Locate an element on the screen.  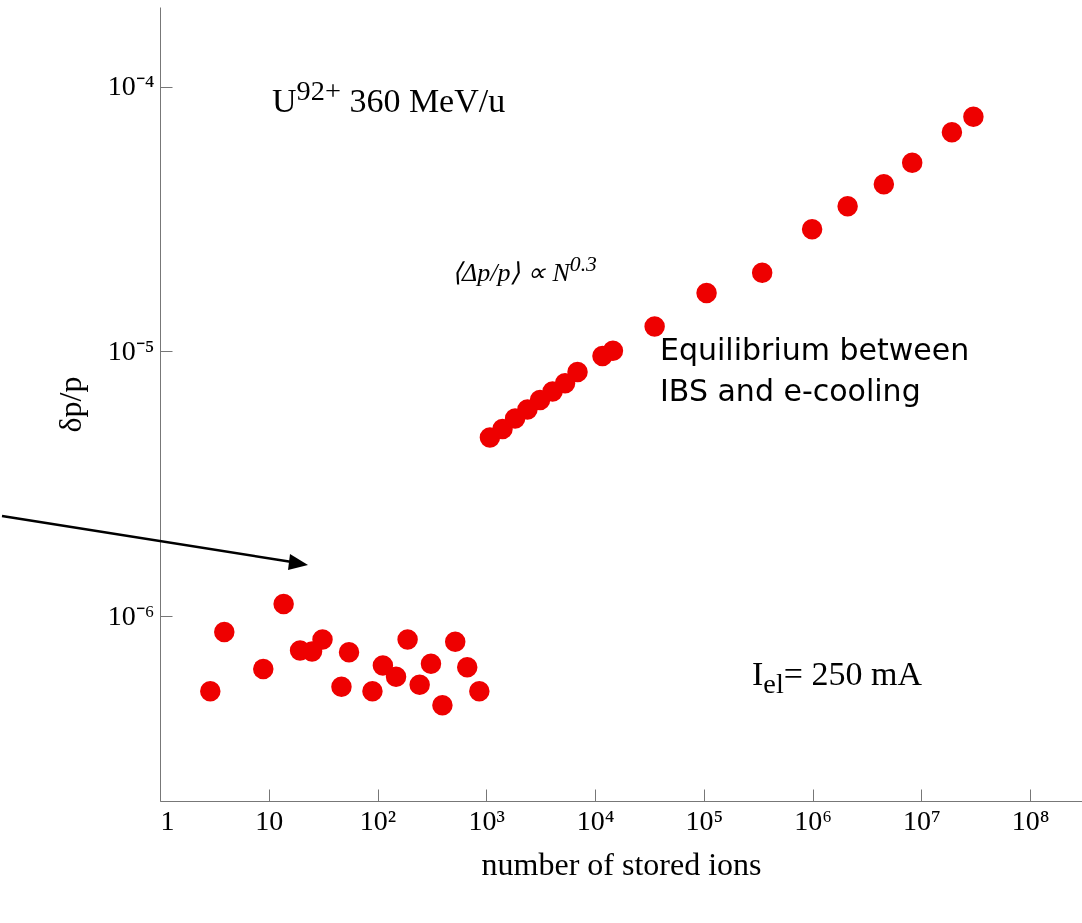
x-tick-label: 10 is located at coordinates (269, 820).